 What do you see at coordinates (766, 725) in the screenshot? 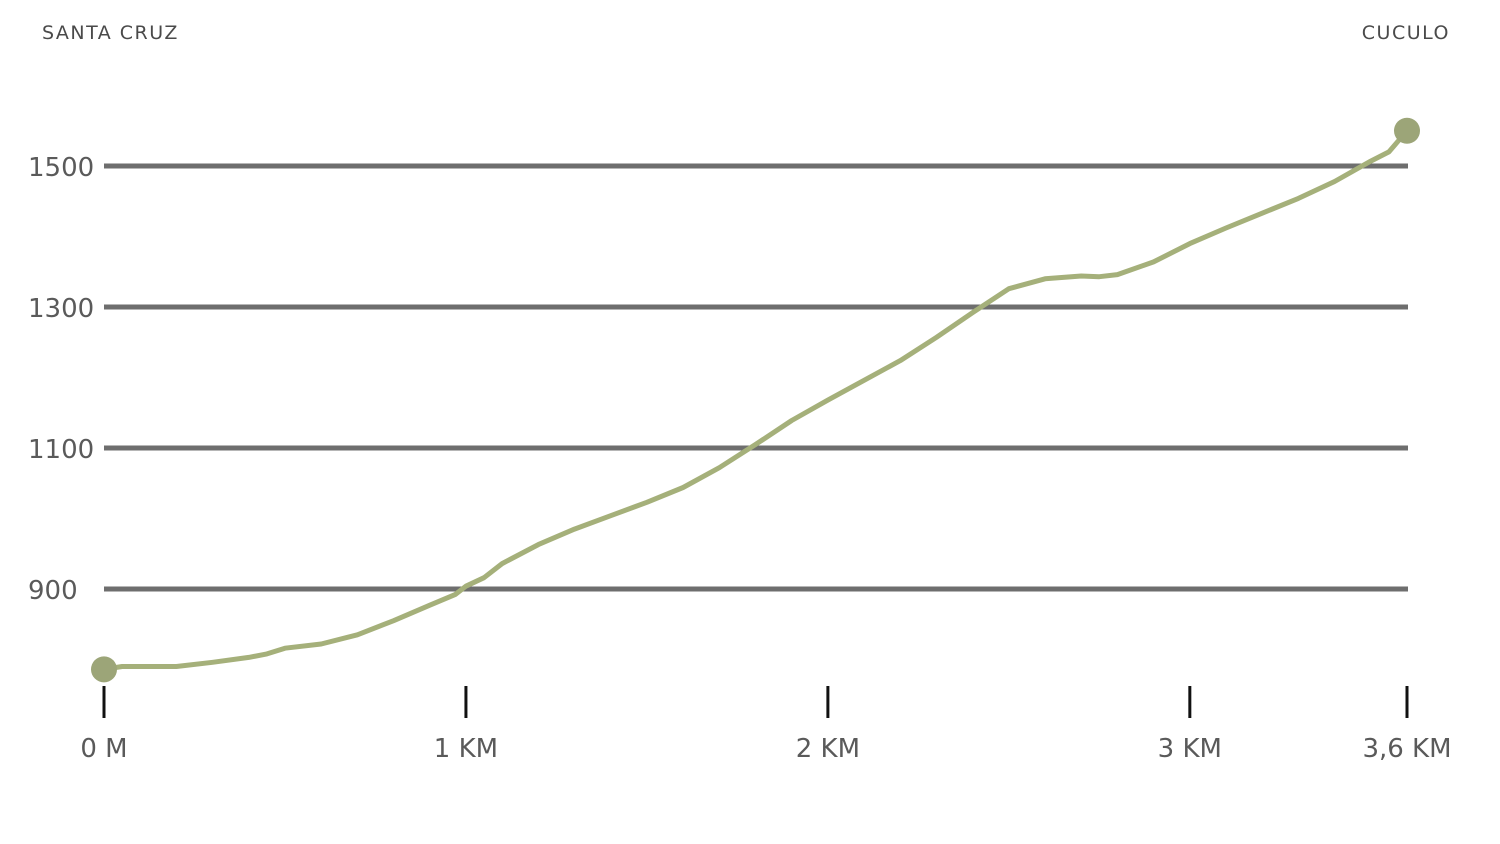
I see `x-axis-ticks: 0 M 1 KM 2 KM 3 KM 3,6 KM` at bounding box center [766, 725].